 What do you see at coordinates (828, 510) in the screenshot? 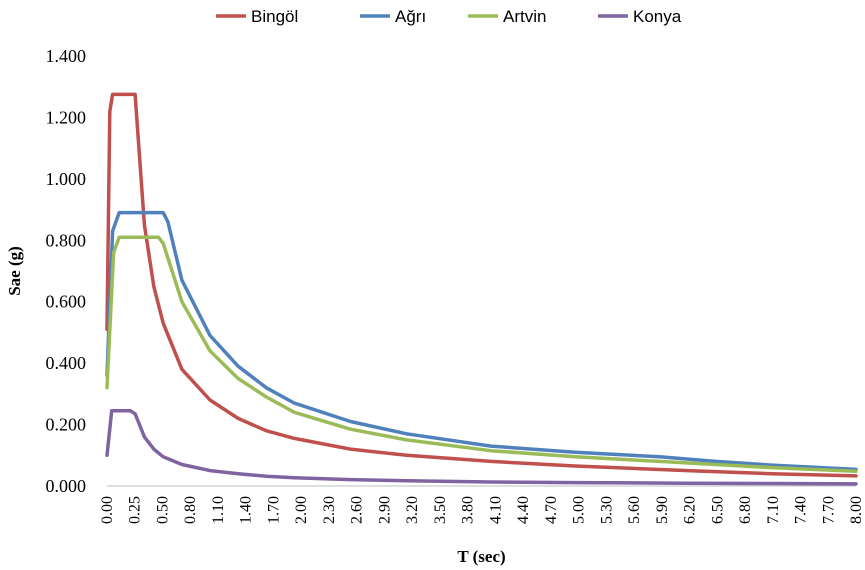
I see `x-tick-label: 7.70` at bounding box center [828, 510].